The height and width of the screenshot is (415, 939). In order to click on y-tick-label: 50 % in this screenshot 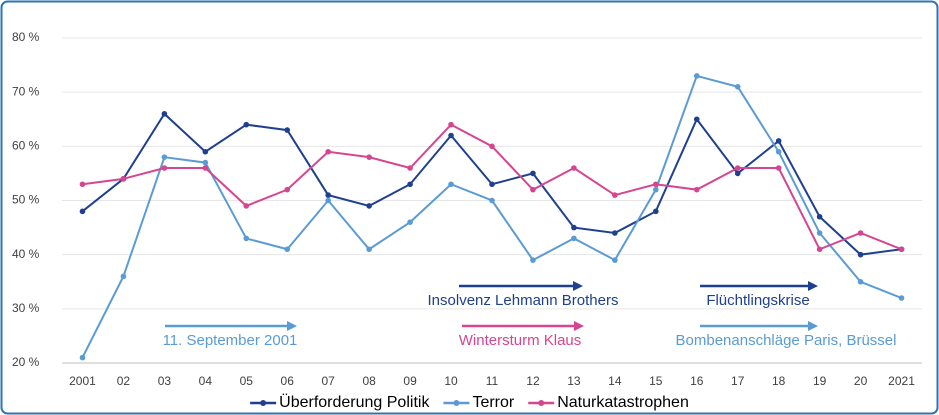, I will do `click(26, 200)`.